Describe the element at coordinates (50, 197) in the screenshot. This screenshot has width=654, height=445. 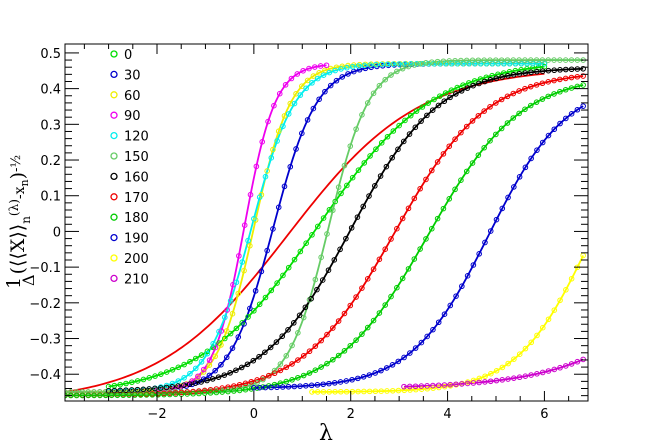
I see `y-tick-label: 0.1` at that location.